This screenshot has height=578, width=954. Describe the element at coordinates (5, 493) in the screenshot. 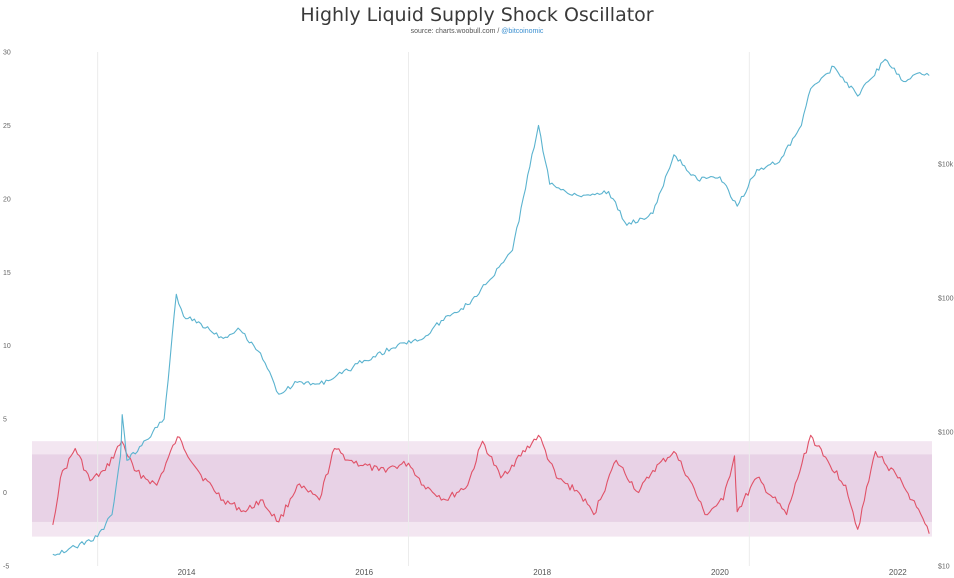

I see `left-tick-label: 0` at that location.